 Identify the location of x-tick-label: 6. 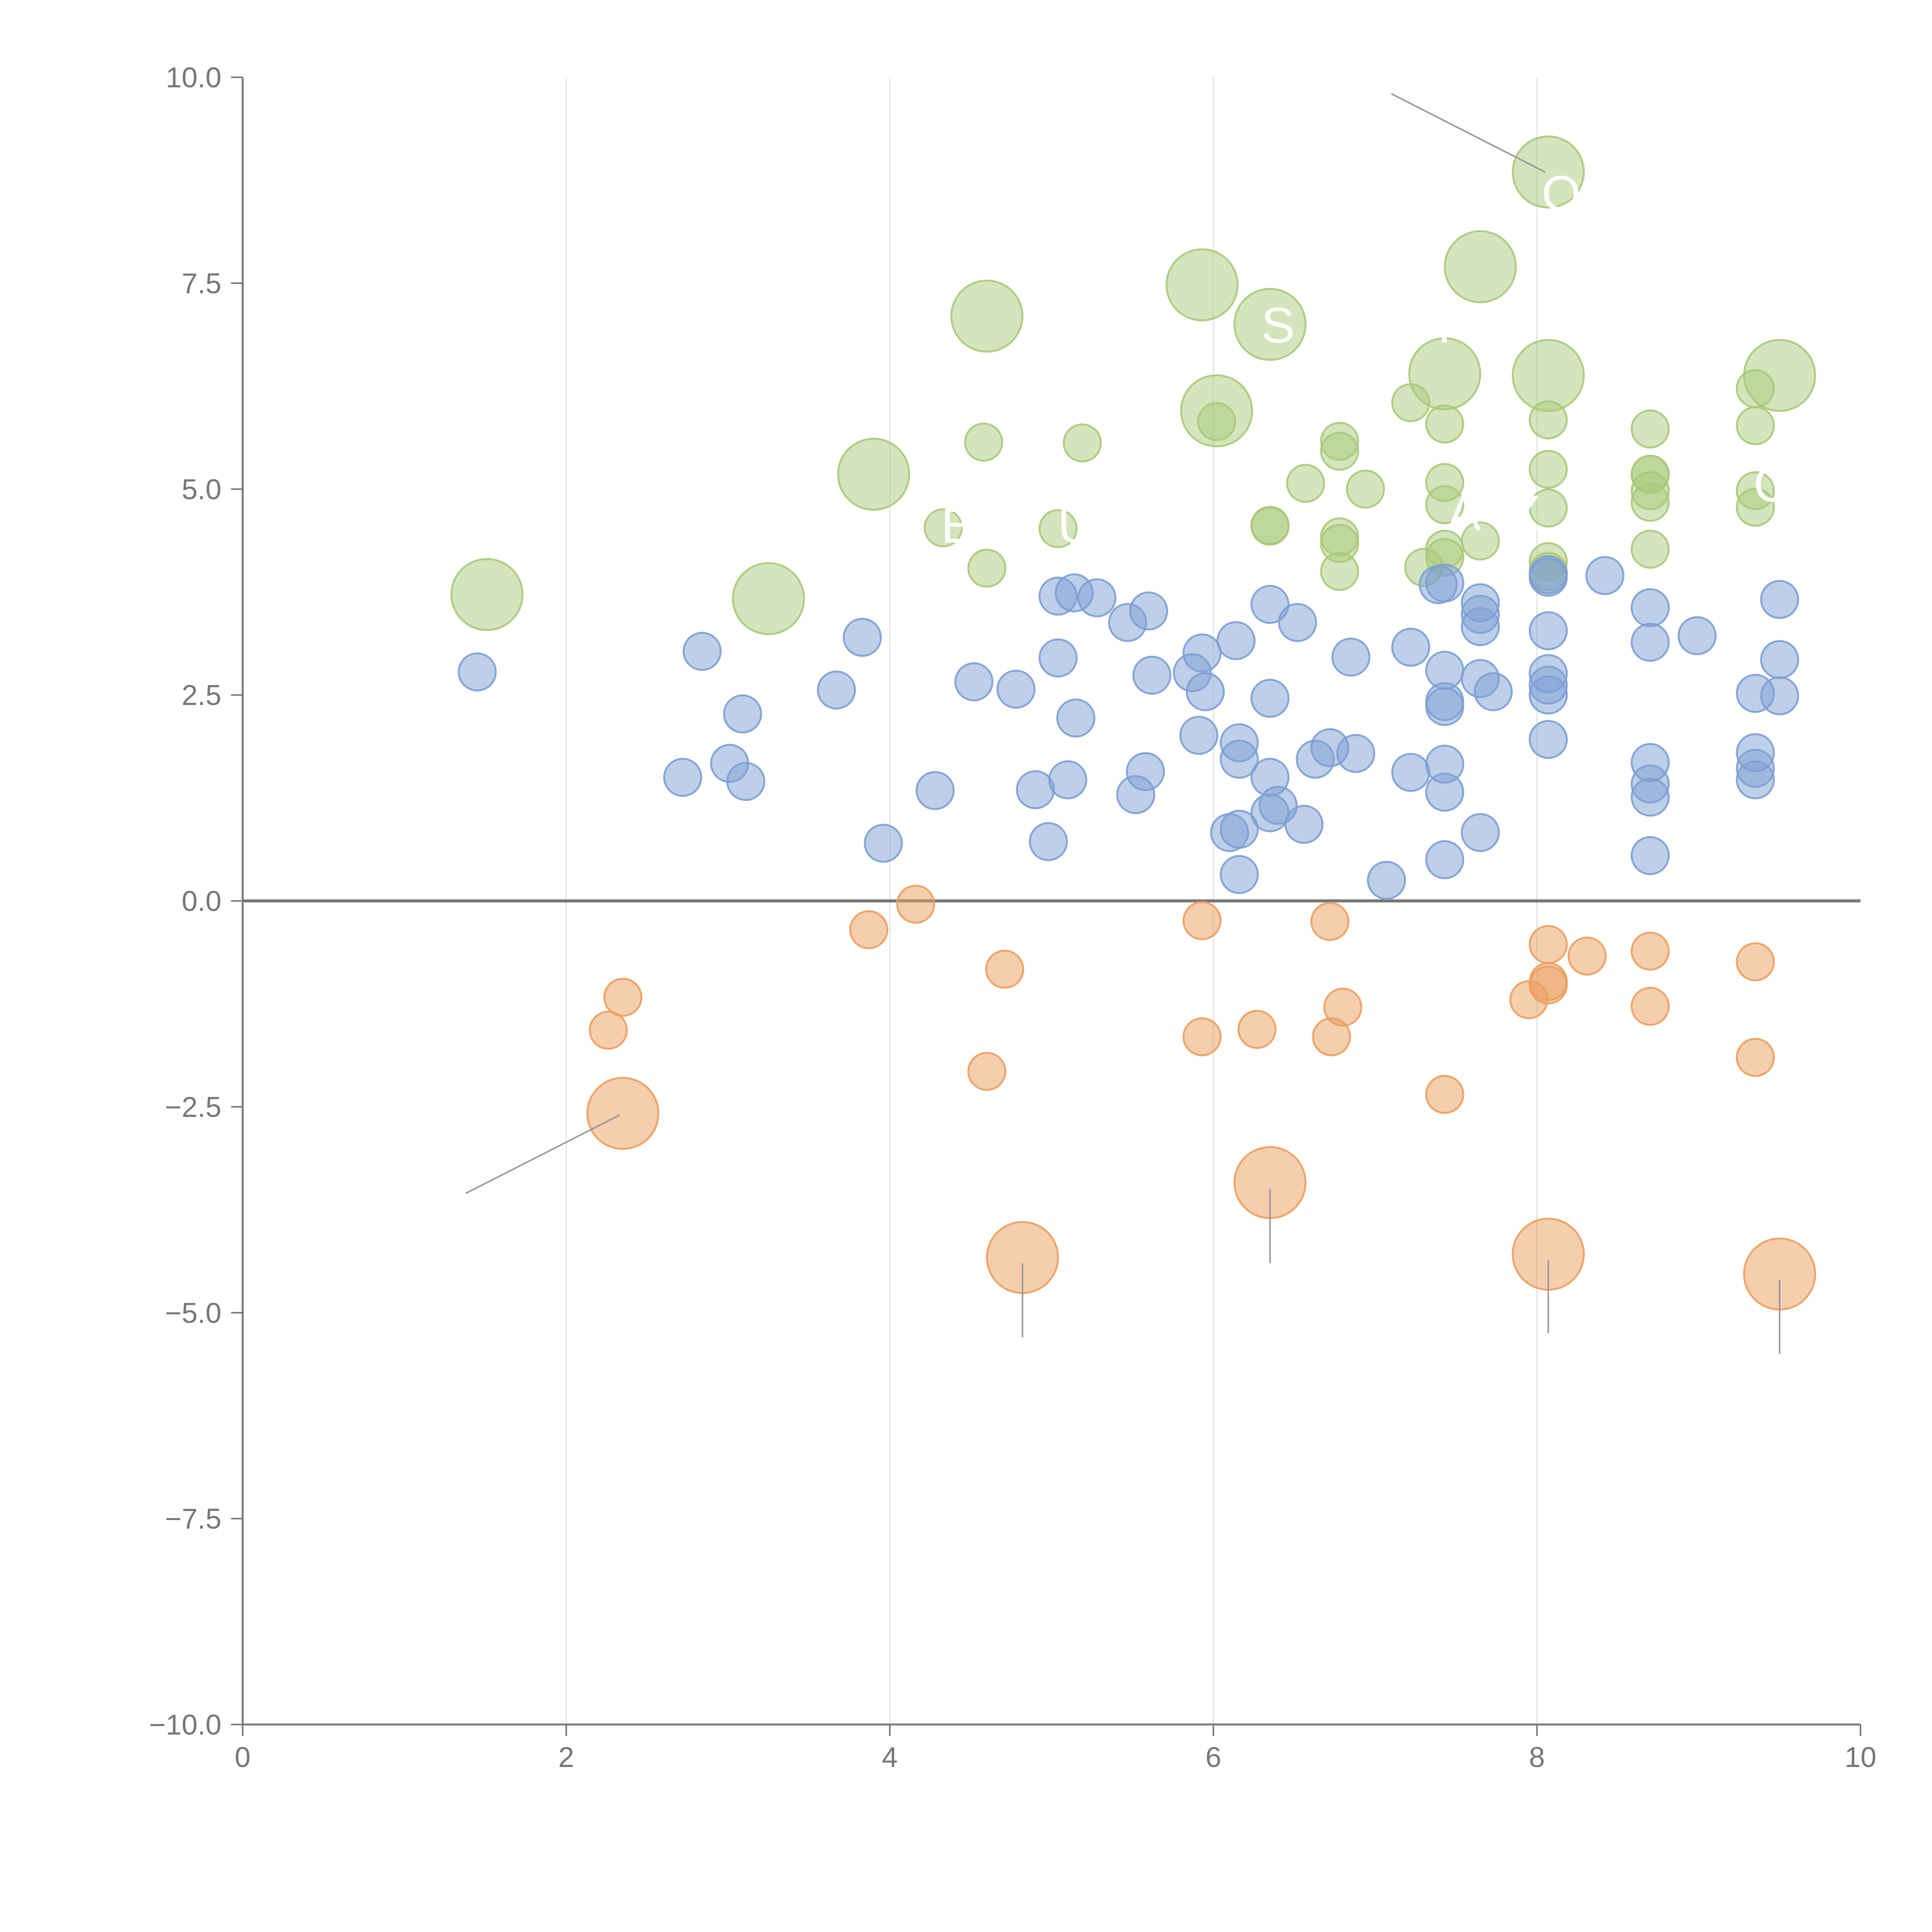
(1213, 1757).